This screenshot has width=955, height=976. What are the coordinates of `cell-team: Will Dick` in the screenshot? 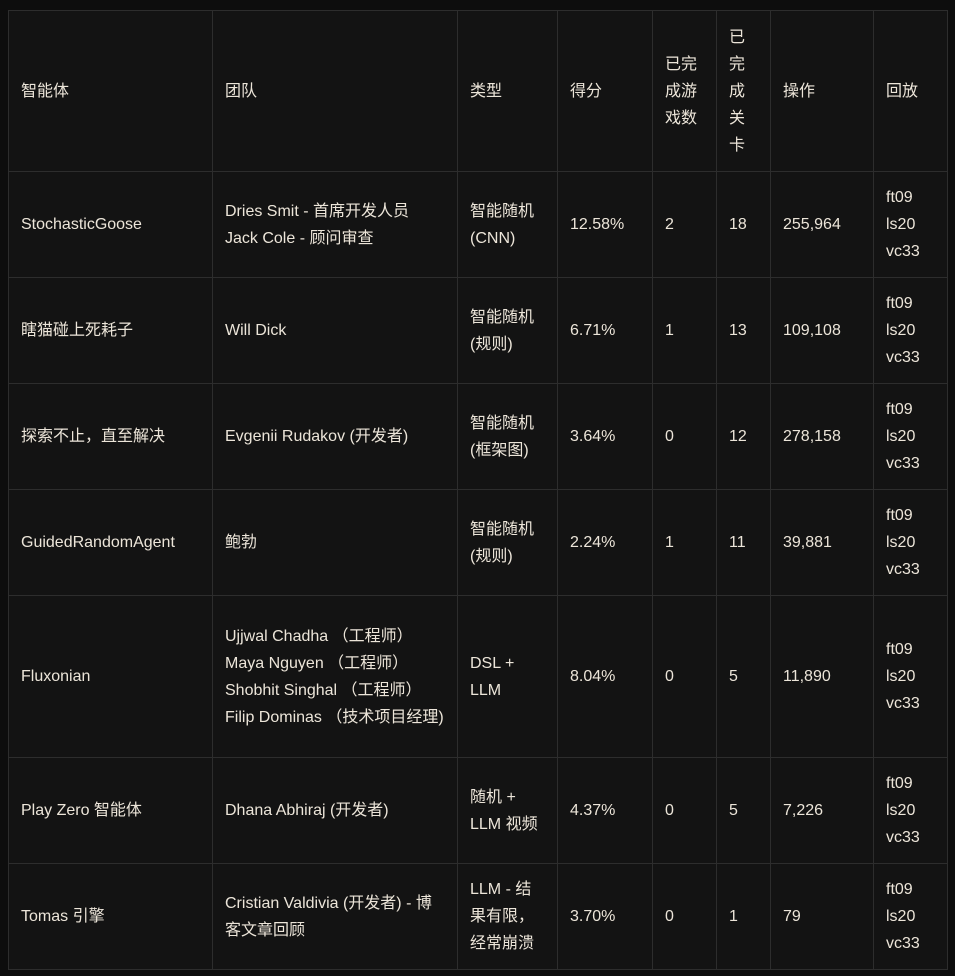 It's located at (335, 330).